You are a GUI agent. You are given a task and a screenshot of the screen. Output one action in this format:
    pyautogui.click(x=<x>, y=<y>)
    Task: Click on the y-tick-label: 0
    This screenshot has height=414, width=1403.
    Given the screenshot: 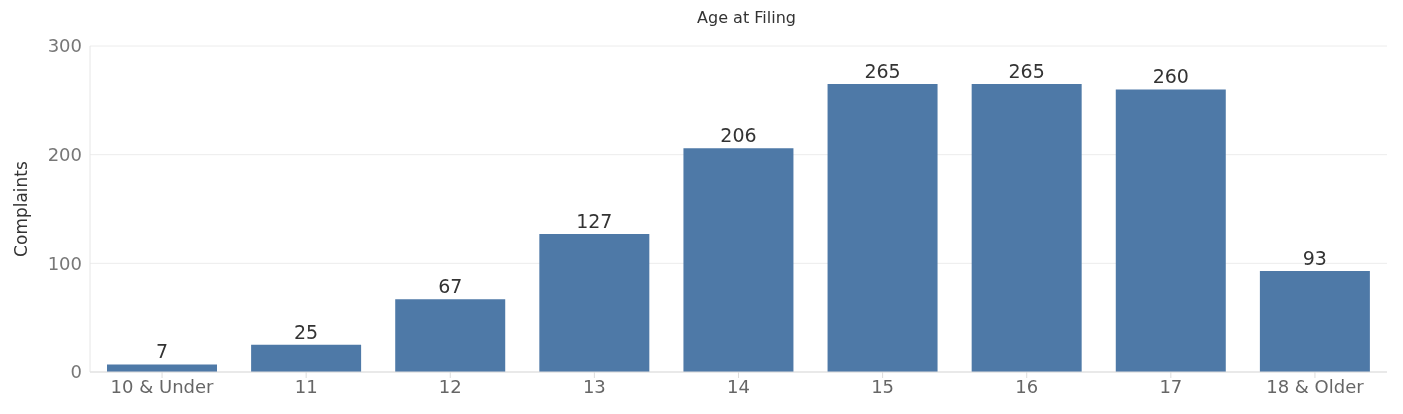 What is the action you would take?
    pyautogui.click(x=76, y=372)
    